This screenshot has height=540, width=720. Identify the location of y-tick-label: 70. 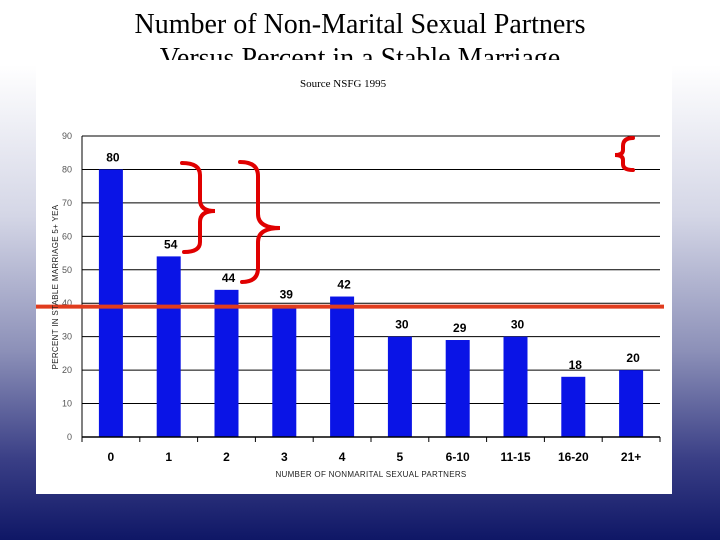
(67, 203).